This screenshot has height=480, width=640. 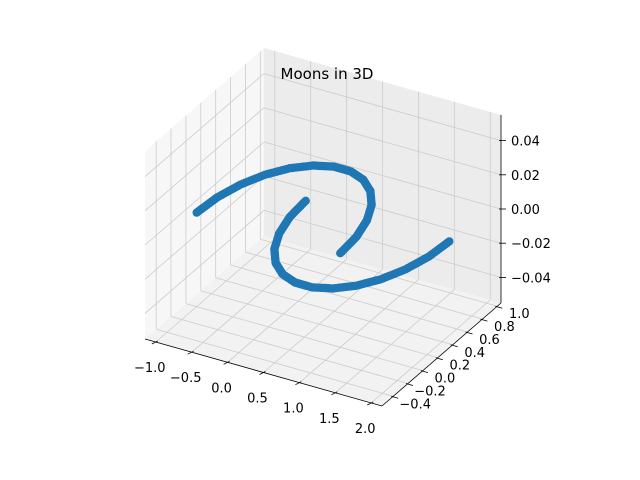 What do you see at coordinates (445, 379) in the screenshot?
I see `y-tick-label: 0.0` at bounding box center [445, 379].